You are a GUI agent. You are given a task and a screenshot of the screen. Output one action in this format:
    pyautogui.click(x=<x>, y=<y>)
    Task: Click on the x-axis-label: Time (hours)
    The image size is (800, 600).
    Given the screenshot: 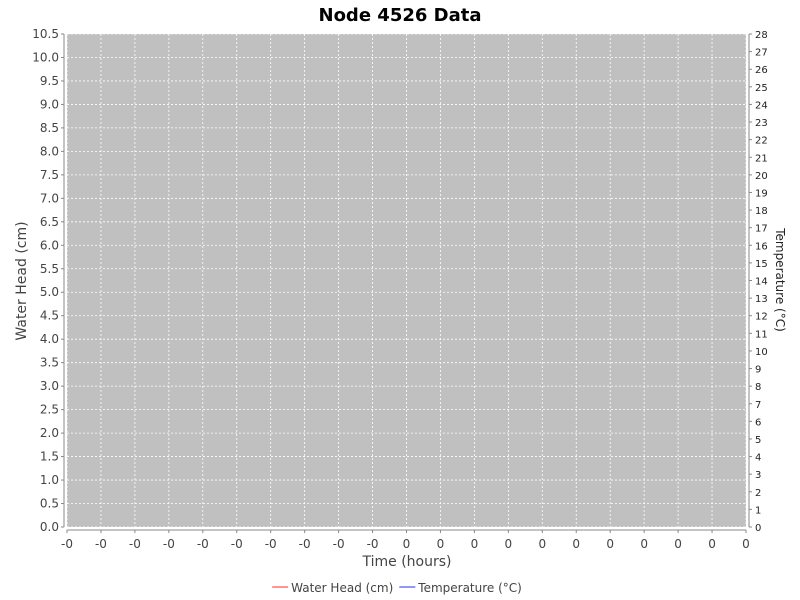 What is the action you would take?
    pyautogui.click(x=407, y=562)
    